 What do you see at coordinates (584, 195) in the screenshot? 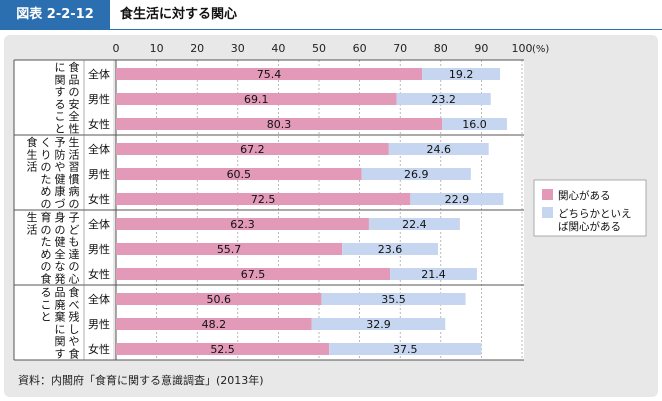
I see `legend-label-interested: 関心がある` at bounding box center [584, 195].